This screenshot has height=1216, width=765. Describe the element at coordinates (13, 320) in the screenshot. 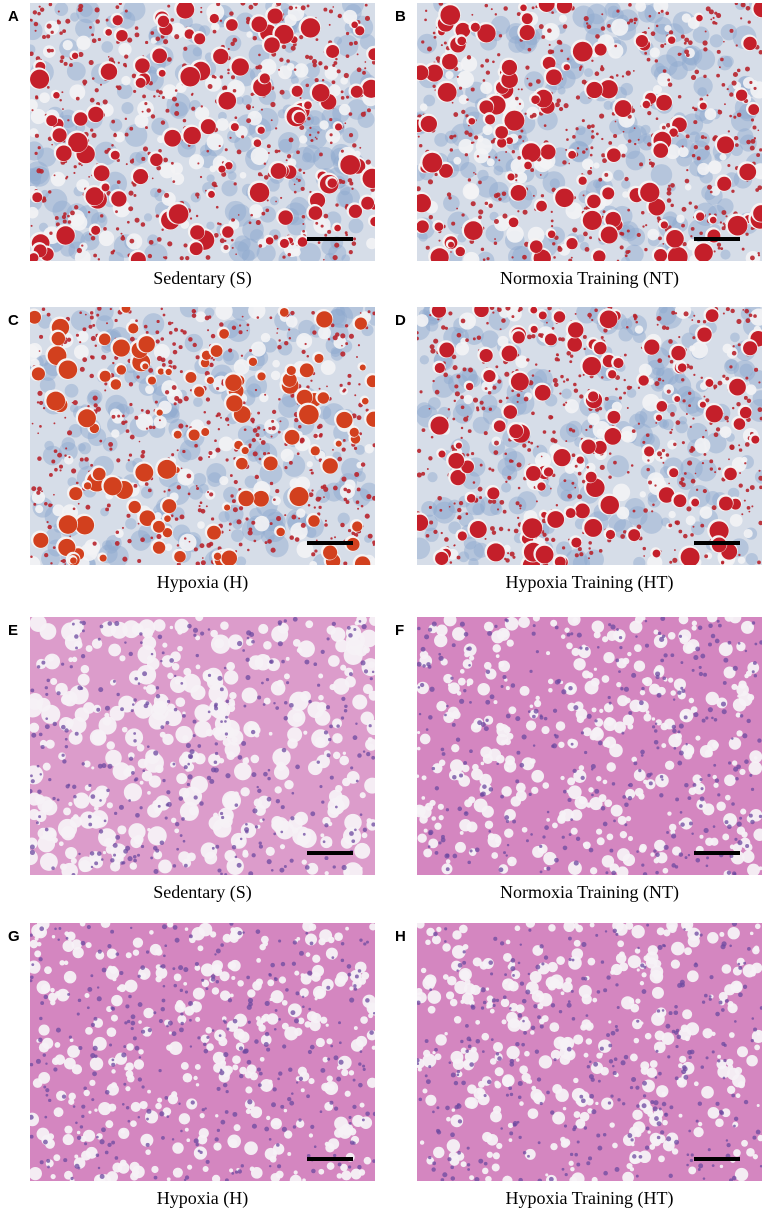

I see `panel-label: C` at that location.